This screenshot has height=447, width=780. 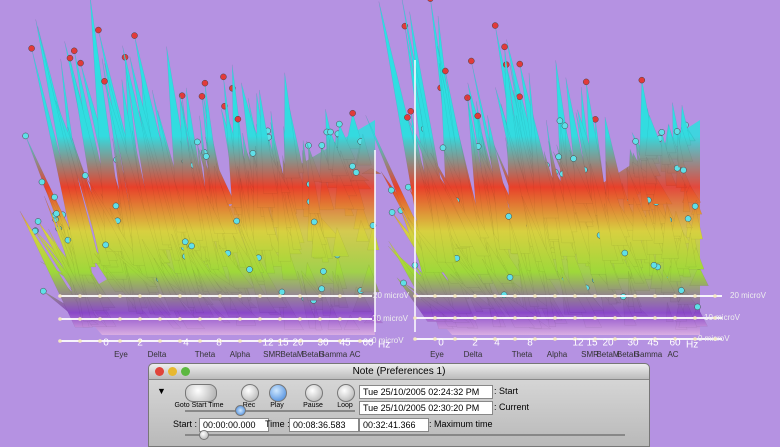 What do you see at coordinates (240, 410) in the screenshot?
I see `slider-thumb` at bounding box center [240, 410].